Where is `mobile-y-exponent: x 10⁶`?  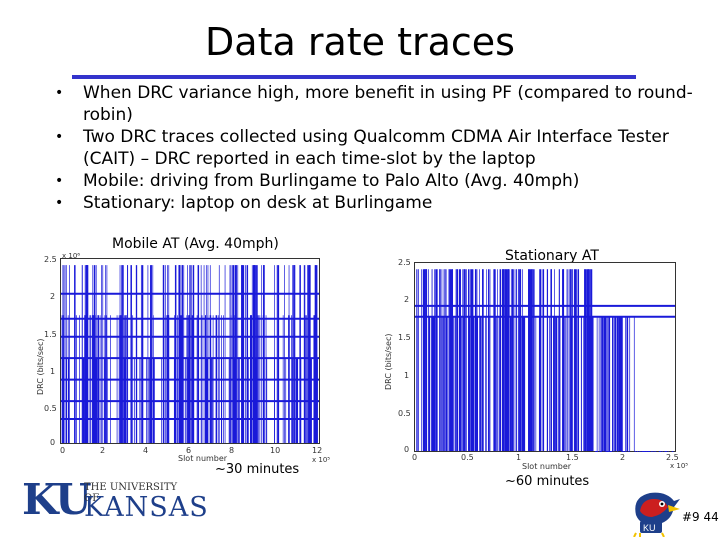 mobile-y-exponent: x 10⁶ is located at coordinates (71, 256).